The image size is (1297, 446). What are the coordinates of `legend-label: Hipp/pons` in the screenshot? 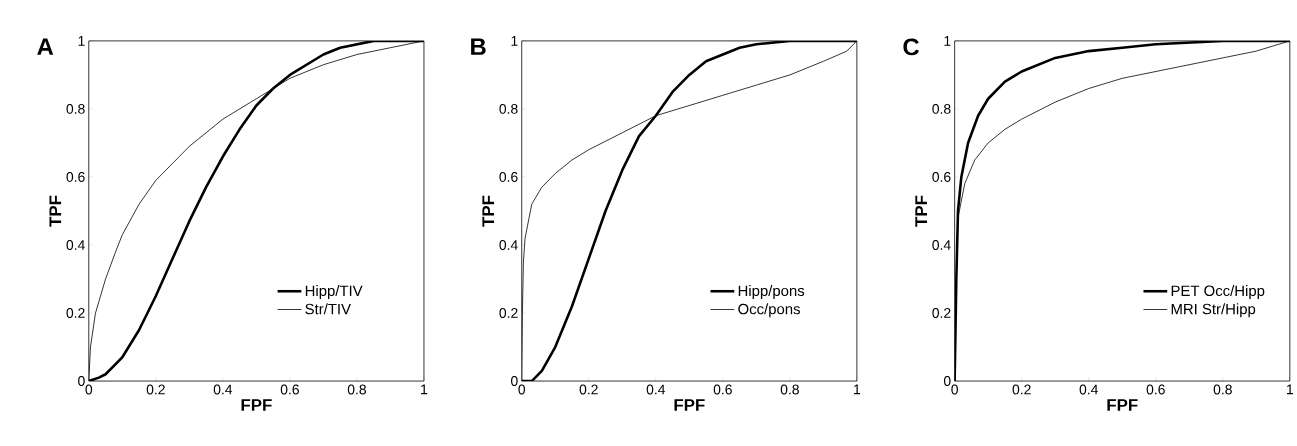 It's located at (771, 292).